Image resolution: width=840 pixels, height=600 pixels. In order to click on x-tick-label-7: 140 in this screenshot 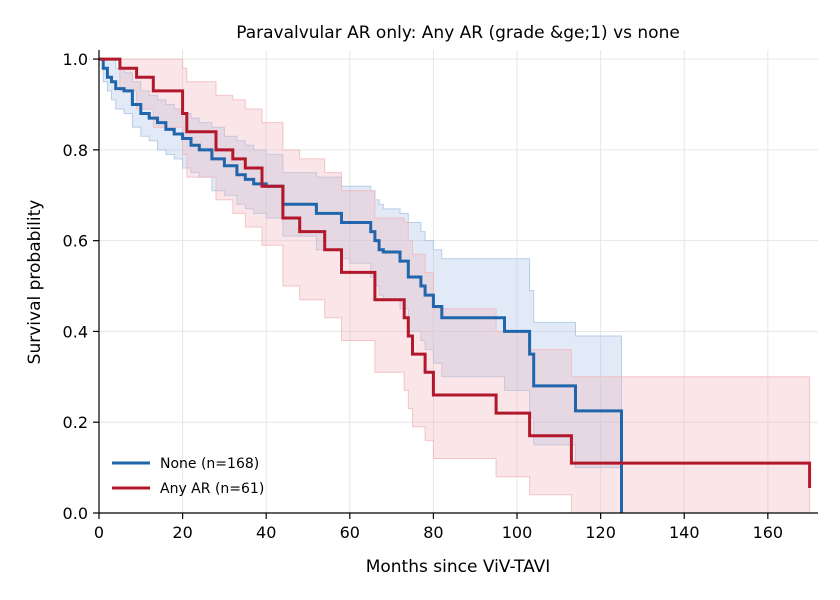, I will do `click(684, 532)`.